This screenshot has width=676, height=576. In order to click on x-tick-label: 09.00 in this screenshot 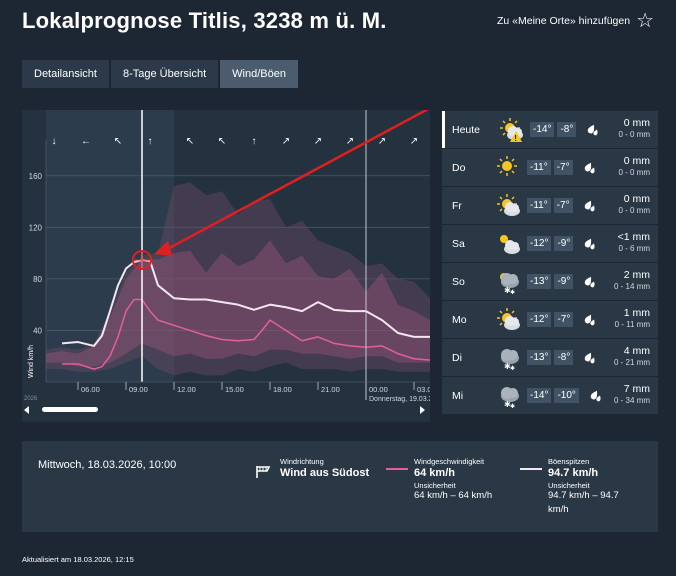, I will do `click(138, 389)`.